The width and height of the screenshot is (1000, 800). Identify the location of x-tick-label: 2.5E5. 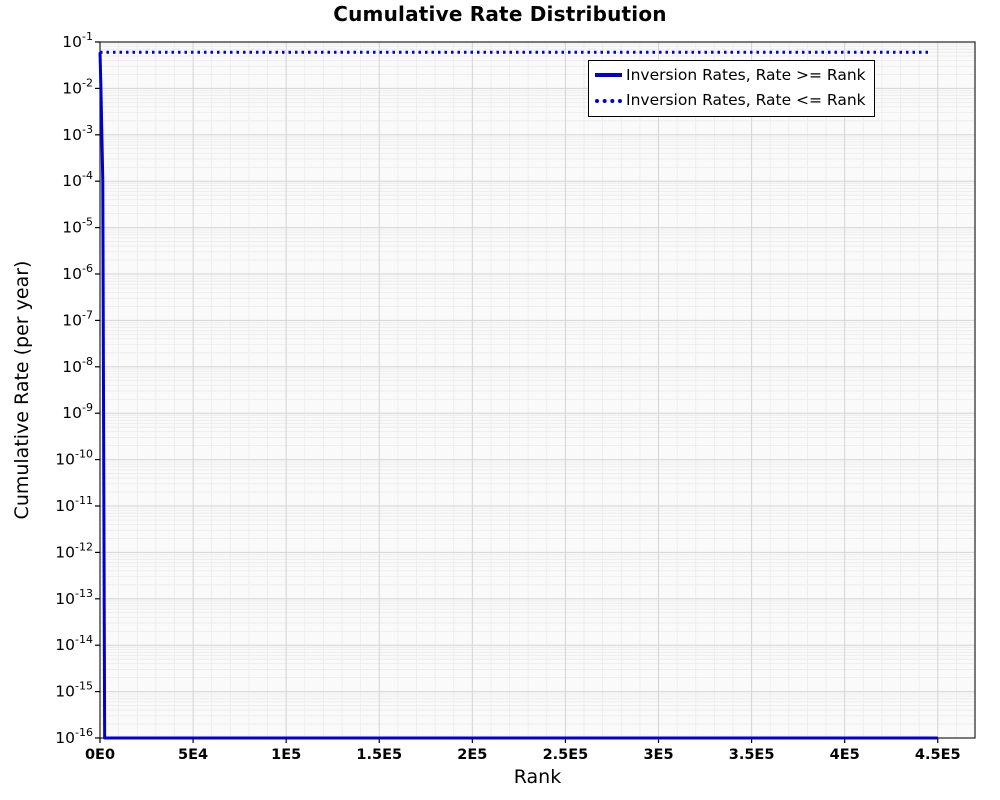
(566, 755).